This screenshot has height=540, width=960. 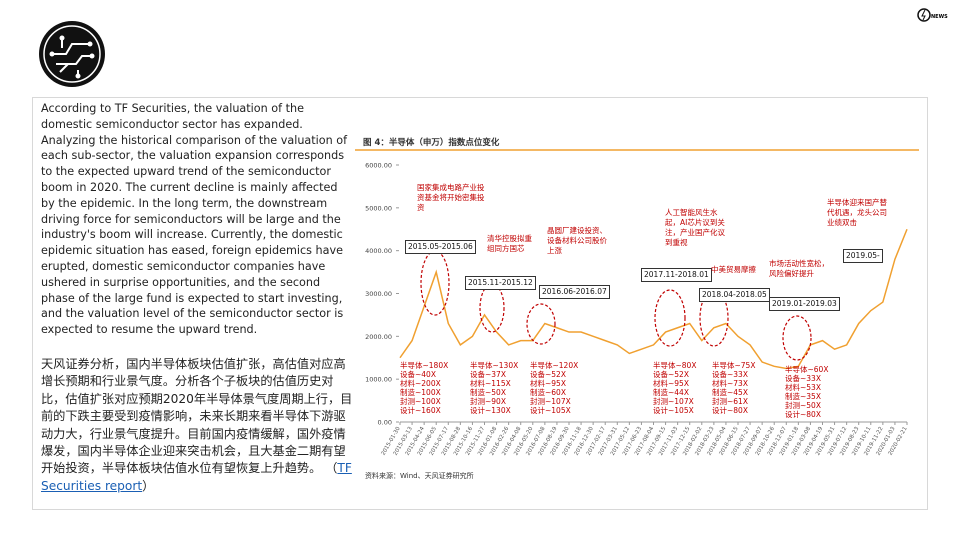 I want to click on valuation-note: 制造~100X, so click(x=420, y=392).